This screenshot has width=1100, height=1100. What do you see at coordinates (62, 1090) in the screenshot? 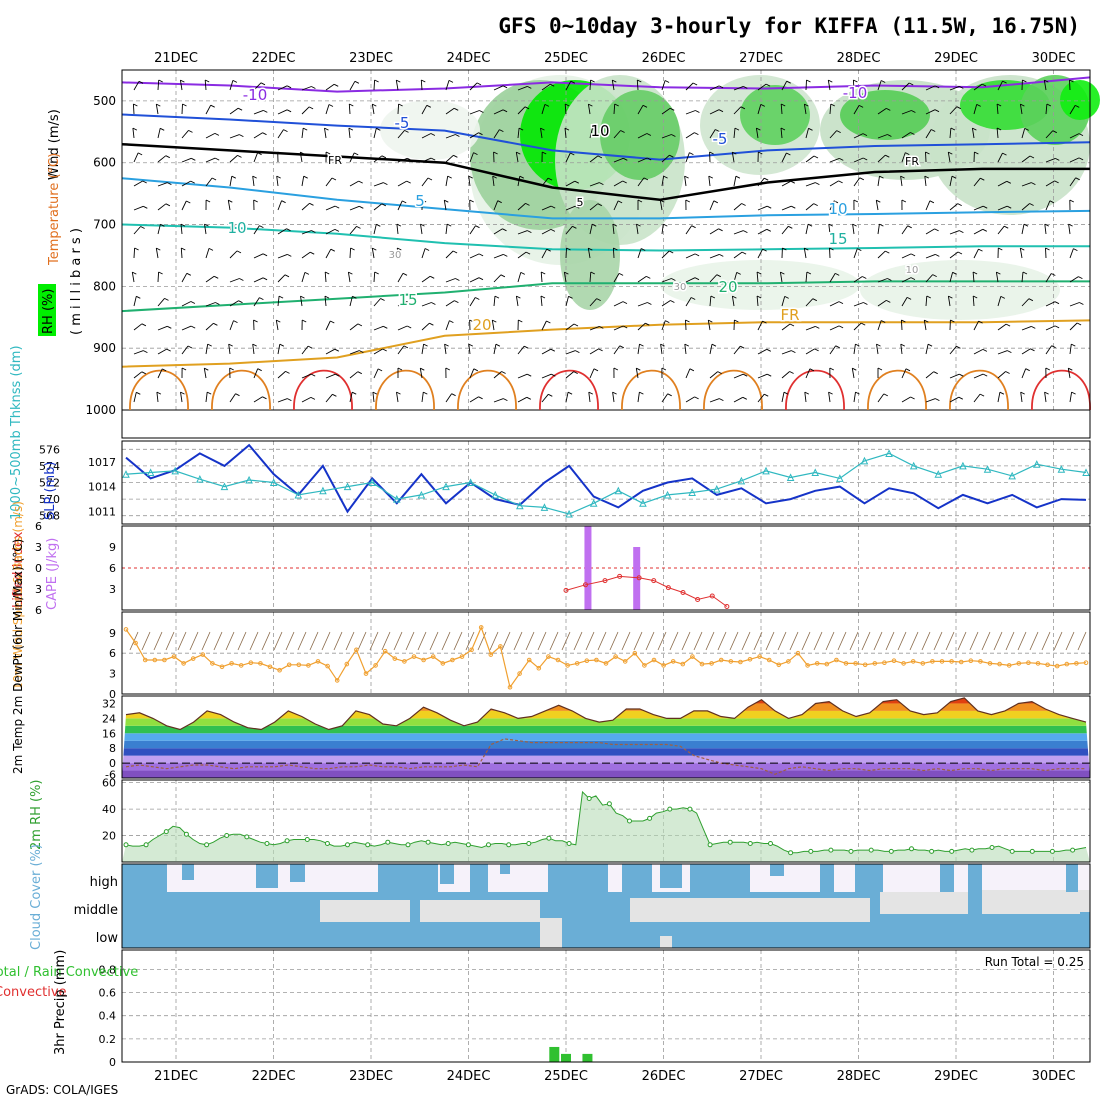
I see `footer-credit: GrADS: COLA/IGES` at bounding box center [62, 1090].